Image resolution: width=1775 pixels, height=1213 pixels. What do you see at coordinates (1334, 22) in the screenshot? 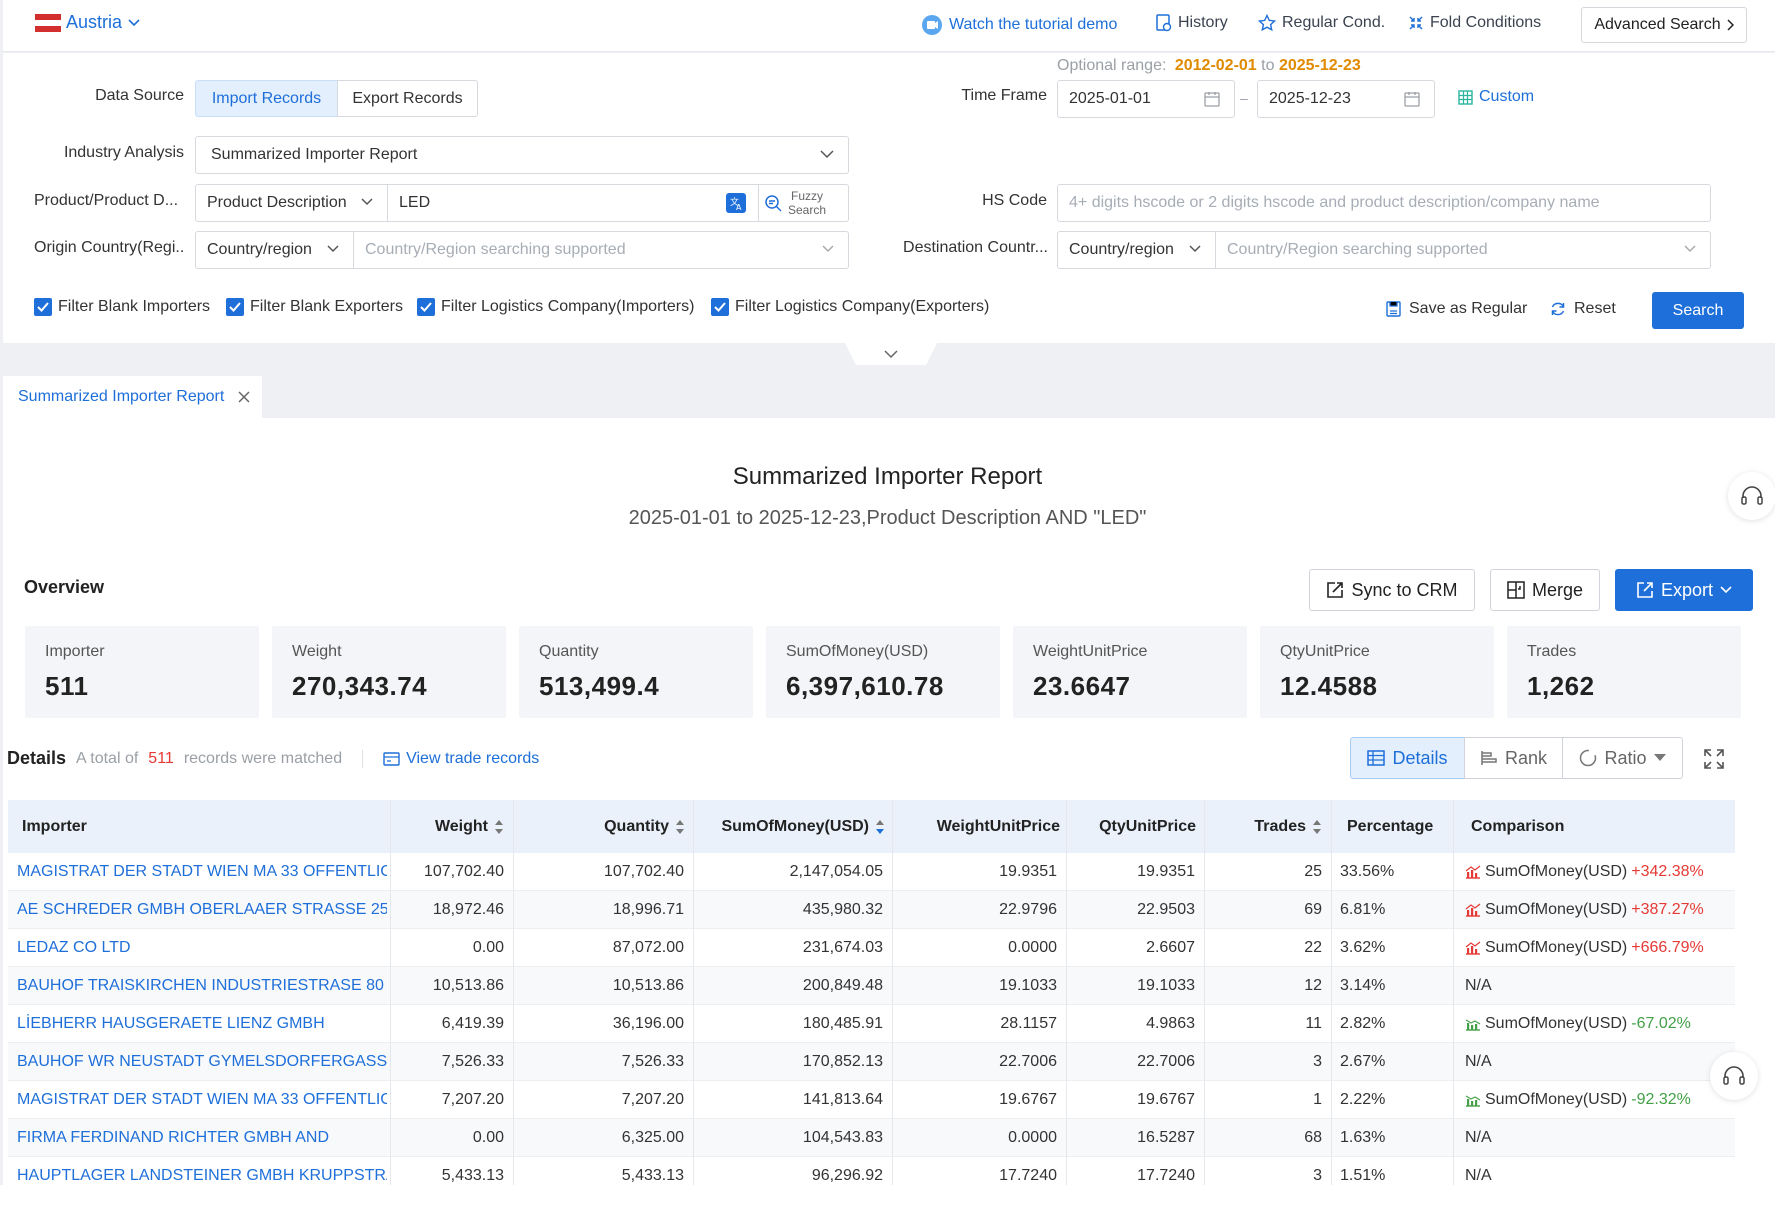
I see `regular-label: Regular Cond.` at bounding box center [1334, 22].